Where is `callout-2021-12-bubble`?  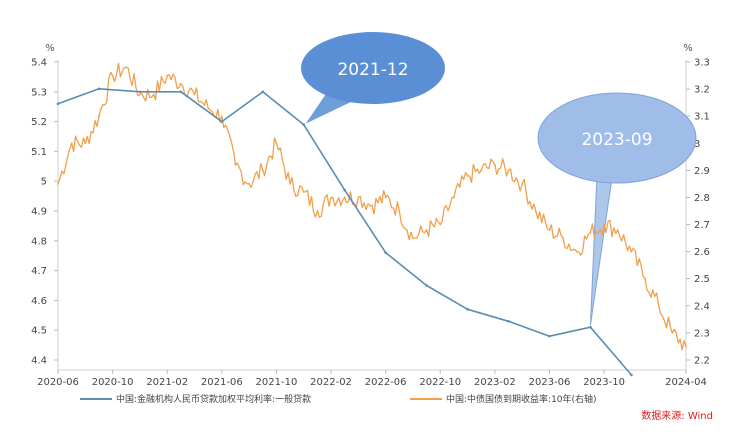 callout-2021-12-bubble is located at coordinates (373, 68).